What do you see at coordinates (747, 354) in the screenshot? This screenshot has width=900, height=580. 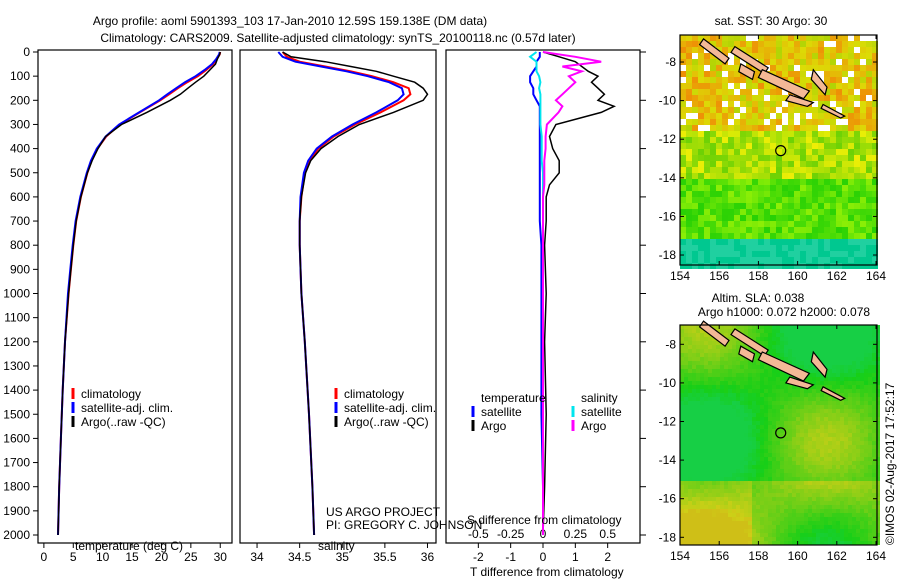 I see `island-shape` at bounding box center [747, 354].